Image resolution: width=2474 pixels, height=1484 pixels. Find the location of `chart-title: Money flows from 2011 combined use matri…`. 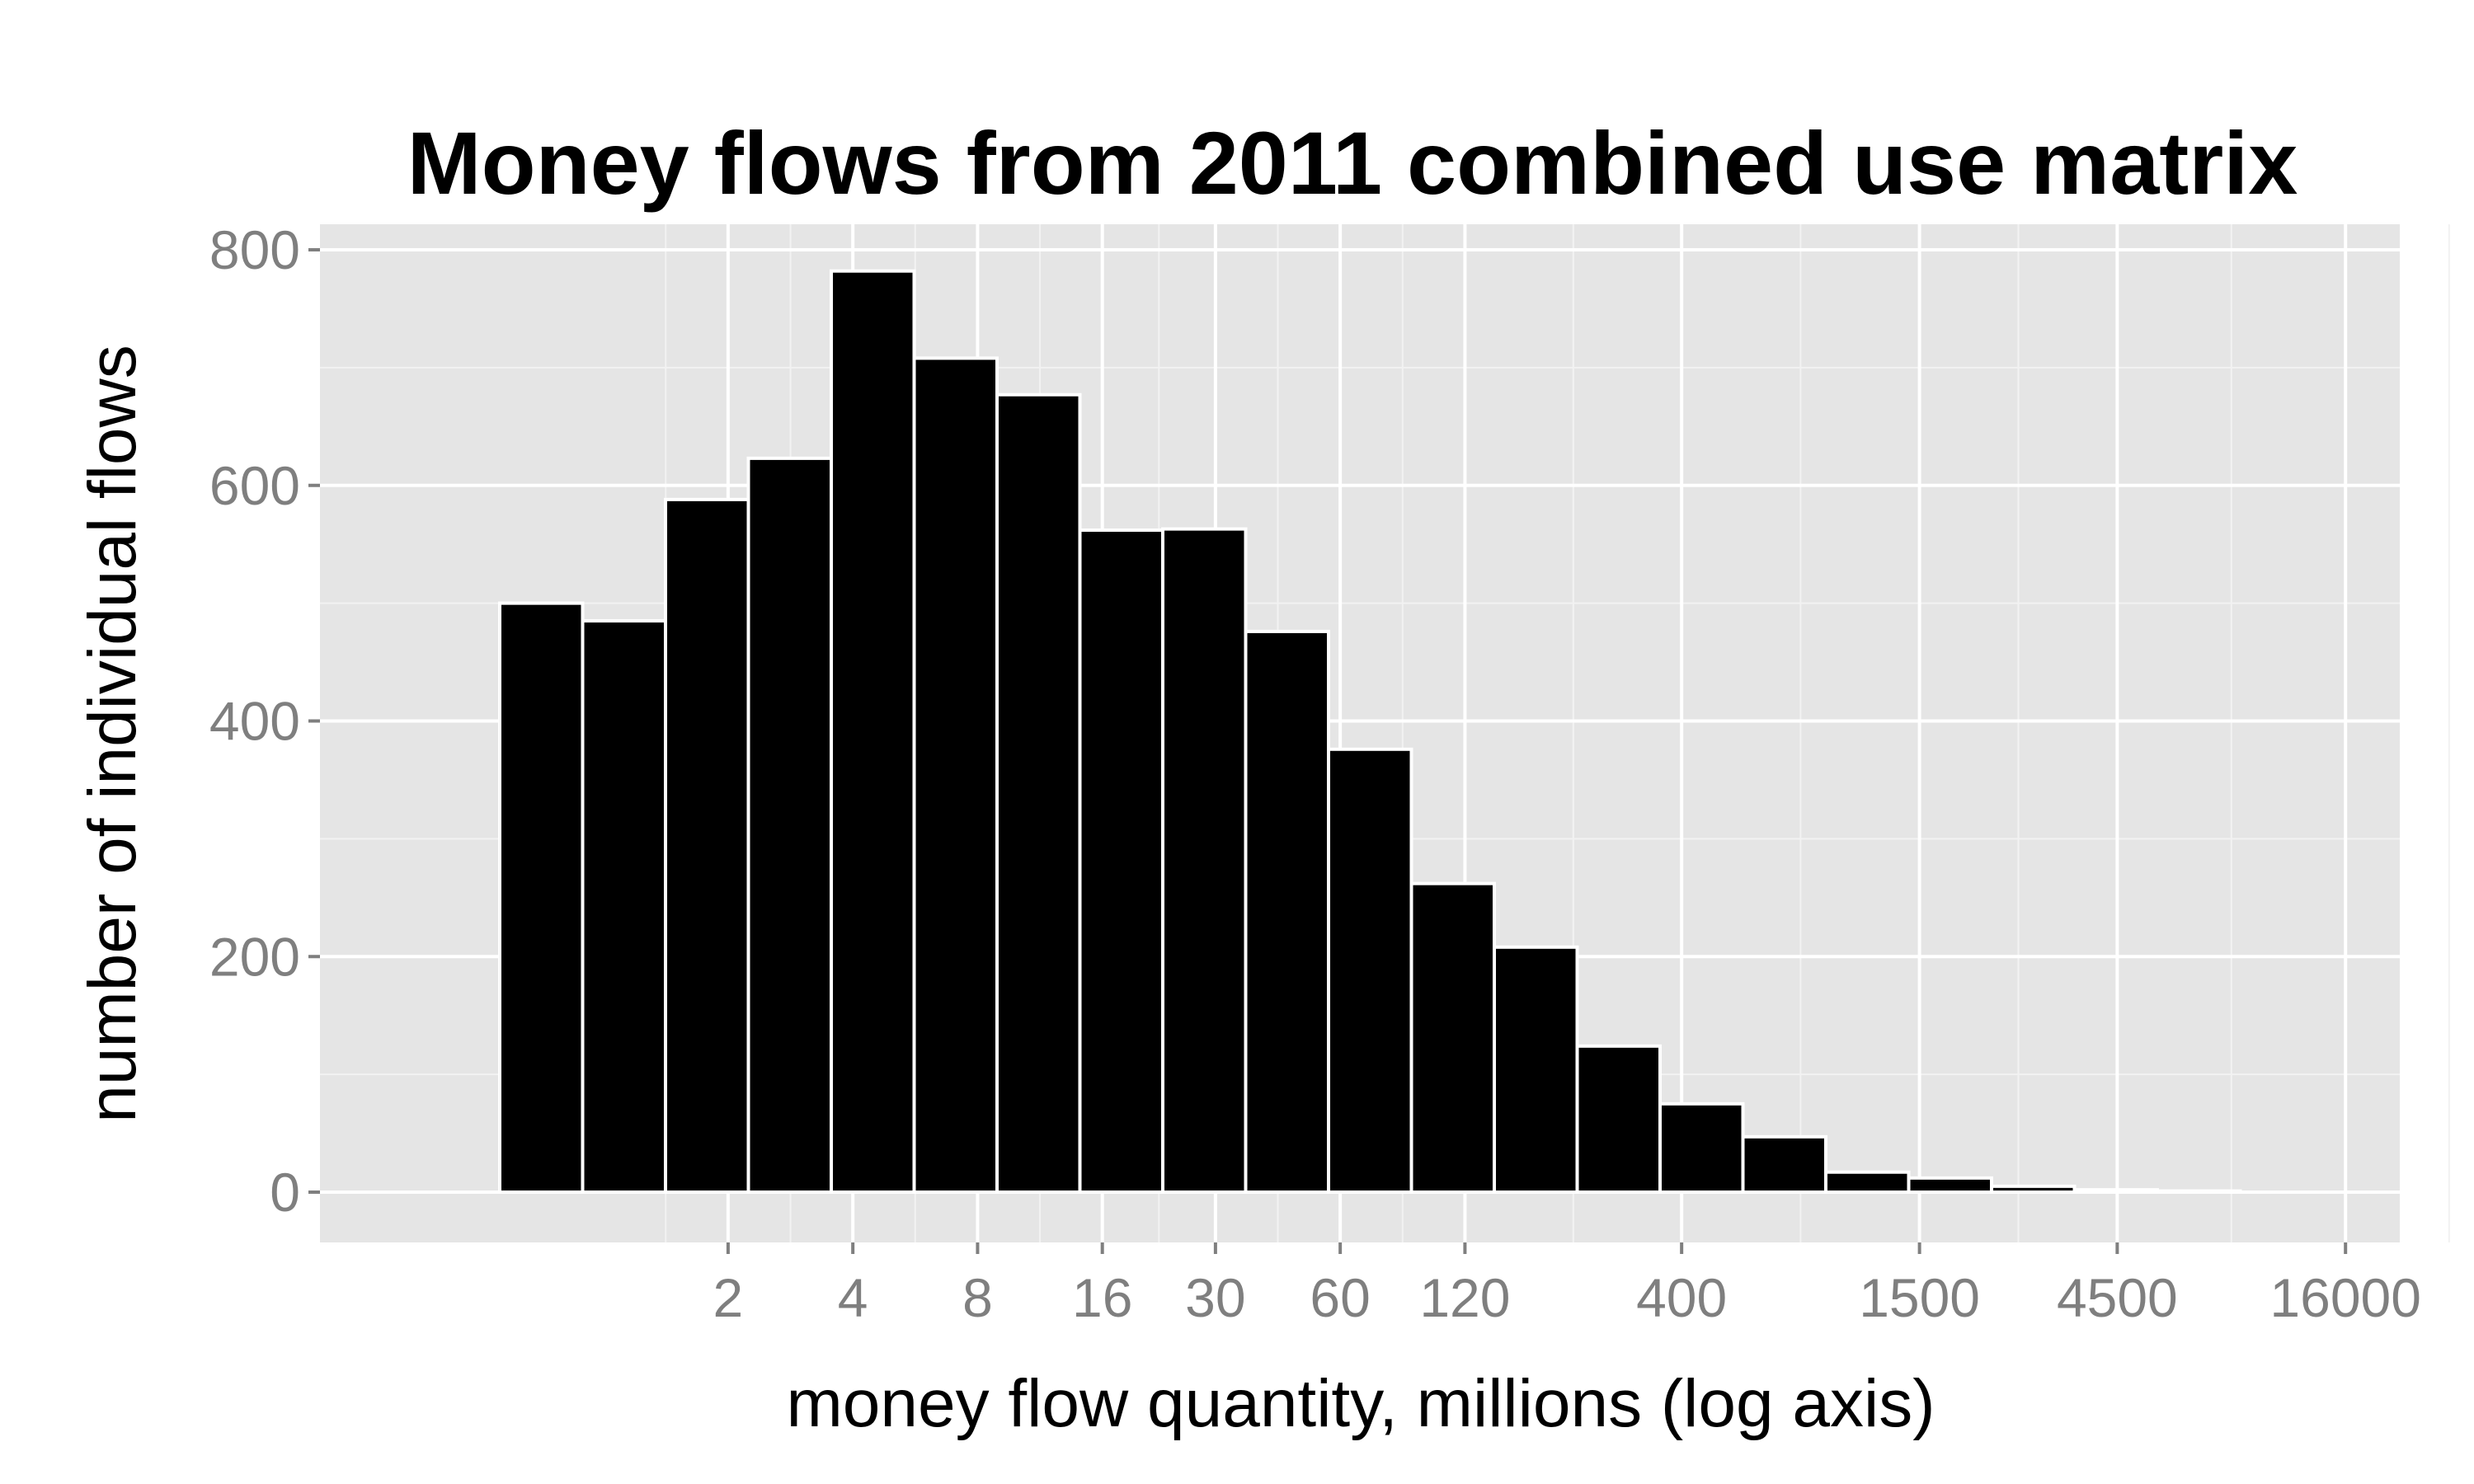

chart-title: Money flows from 2011 combined use matri… is located at coordinates (1352, 163).